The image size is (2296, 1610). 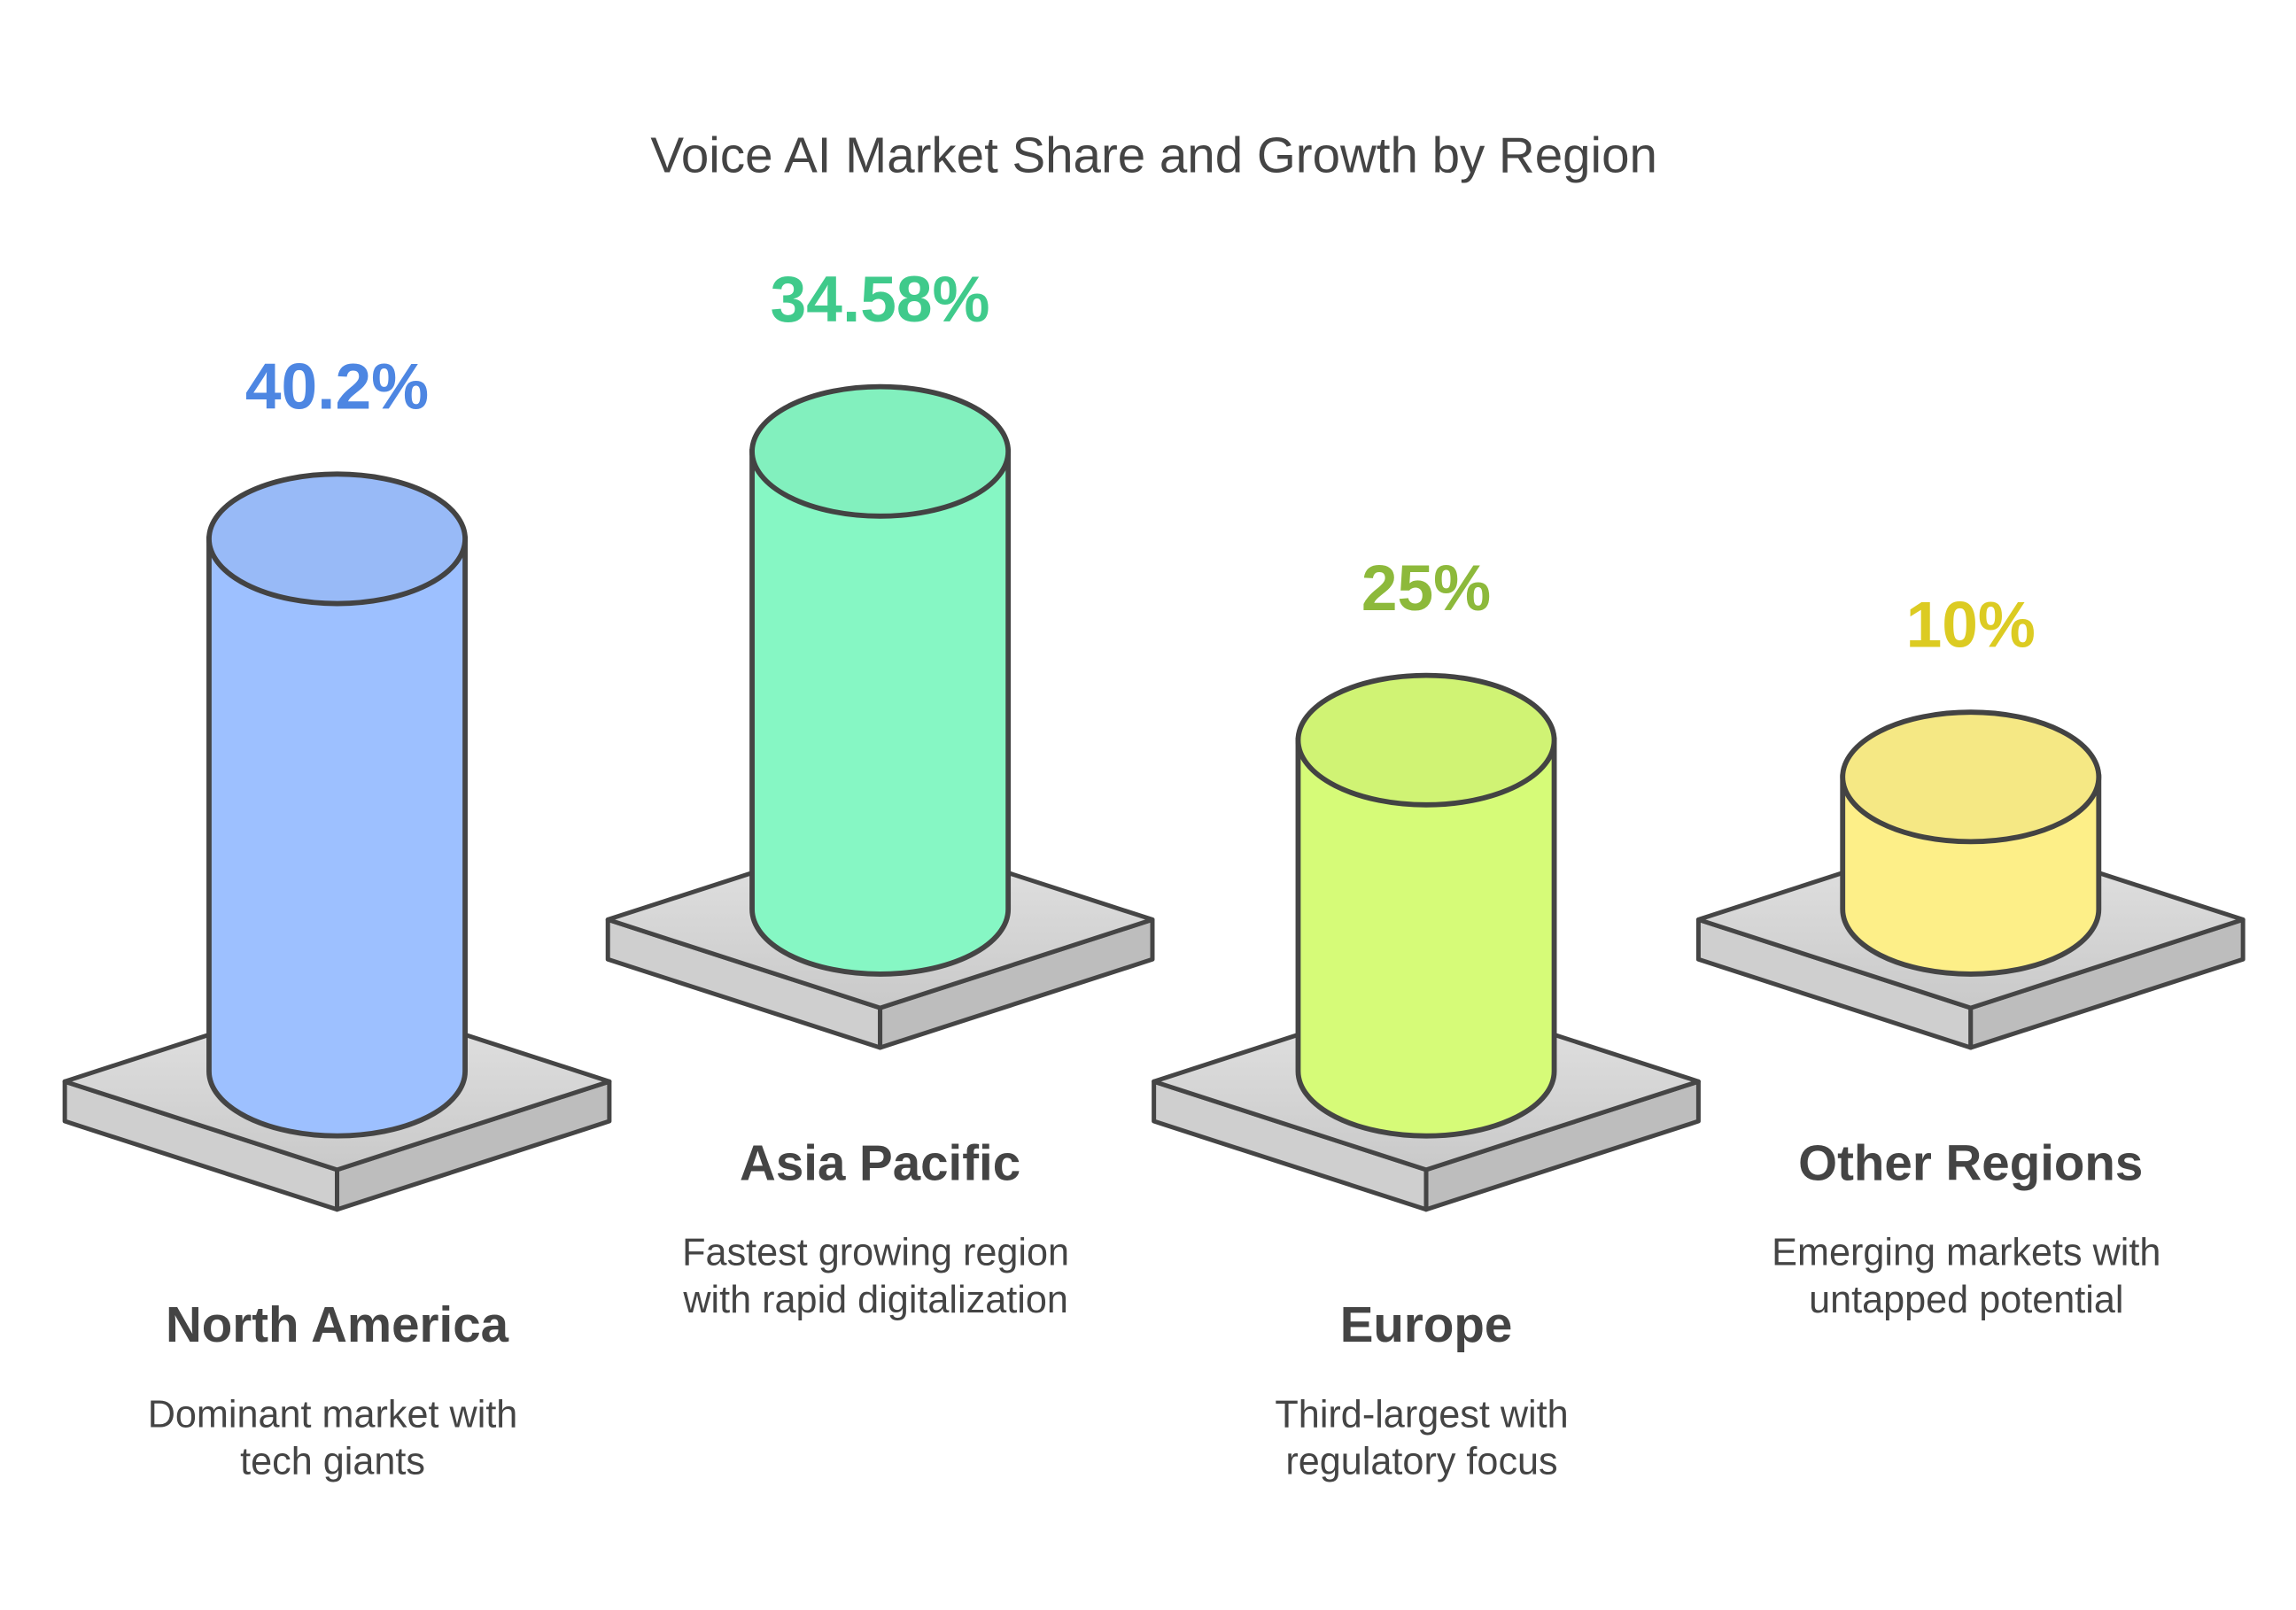 What do you see at coordinates (1966, 1253) in the screenshot?
I see `description: Emerging markets with` at bounding box center [1966, 1253].